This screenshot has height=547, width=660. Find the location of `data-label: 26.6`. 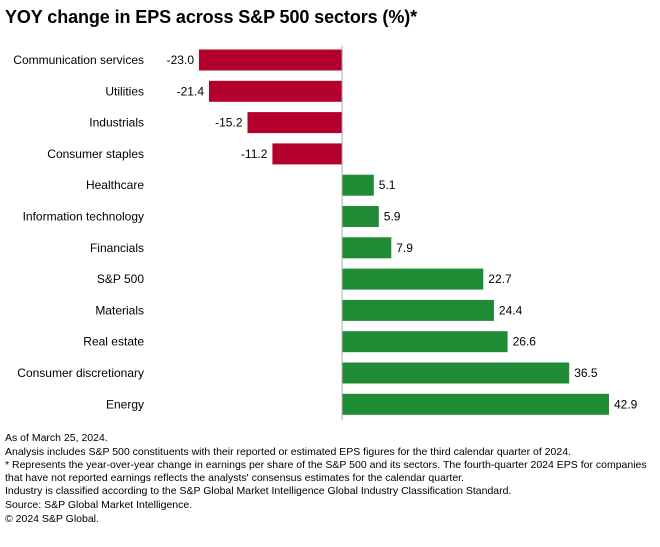

data-label: 26.6 is located at coordinates (525, 342).